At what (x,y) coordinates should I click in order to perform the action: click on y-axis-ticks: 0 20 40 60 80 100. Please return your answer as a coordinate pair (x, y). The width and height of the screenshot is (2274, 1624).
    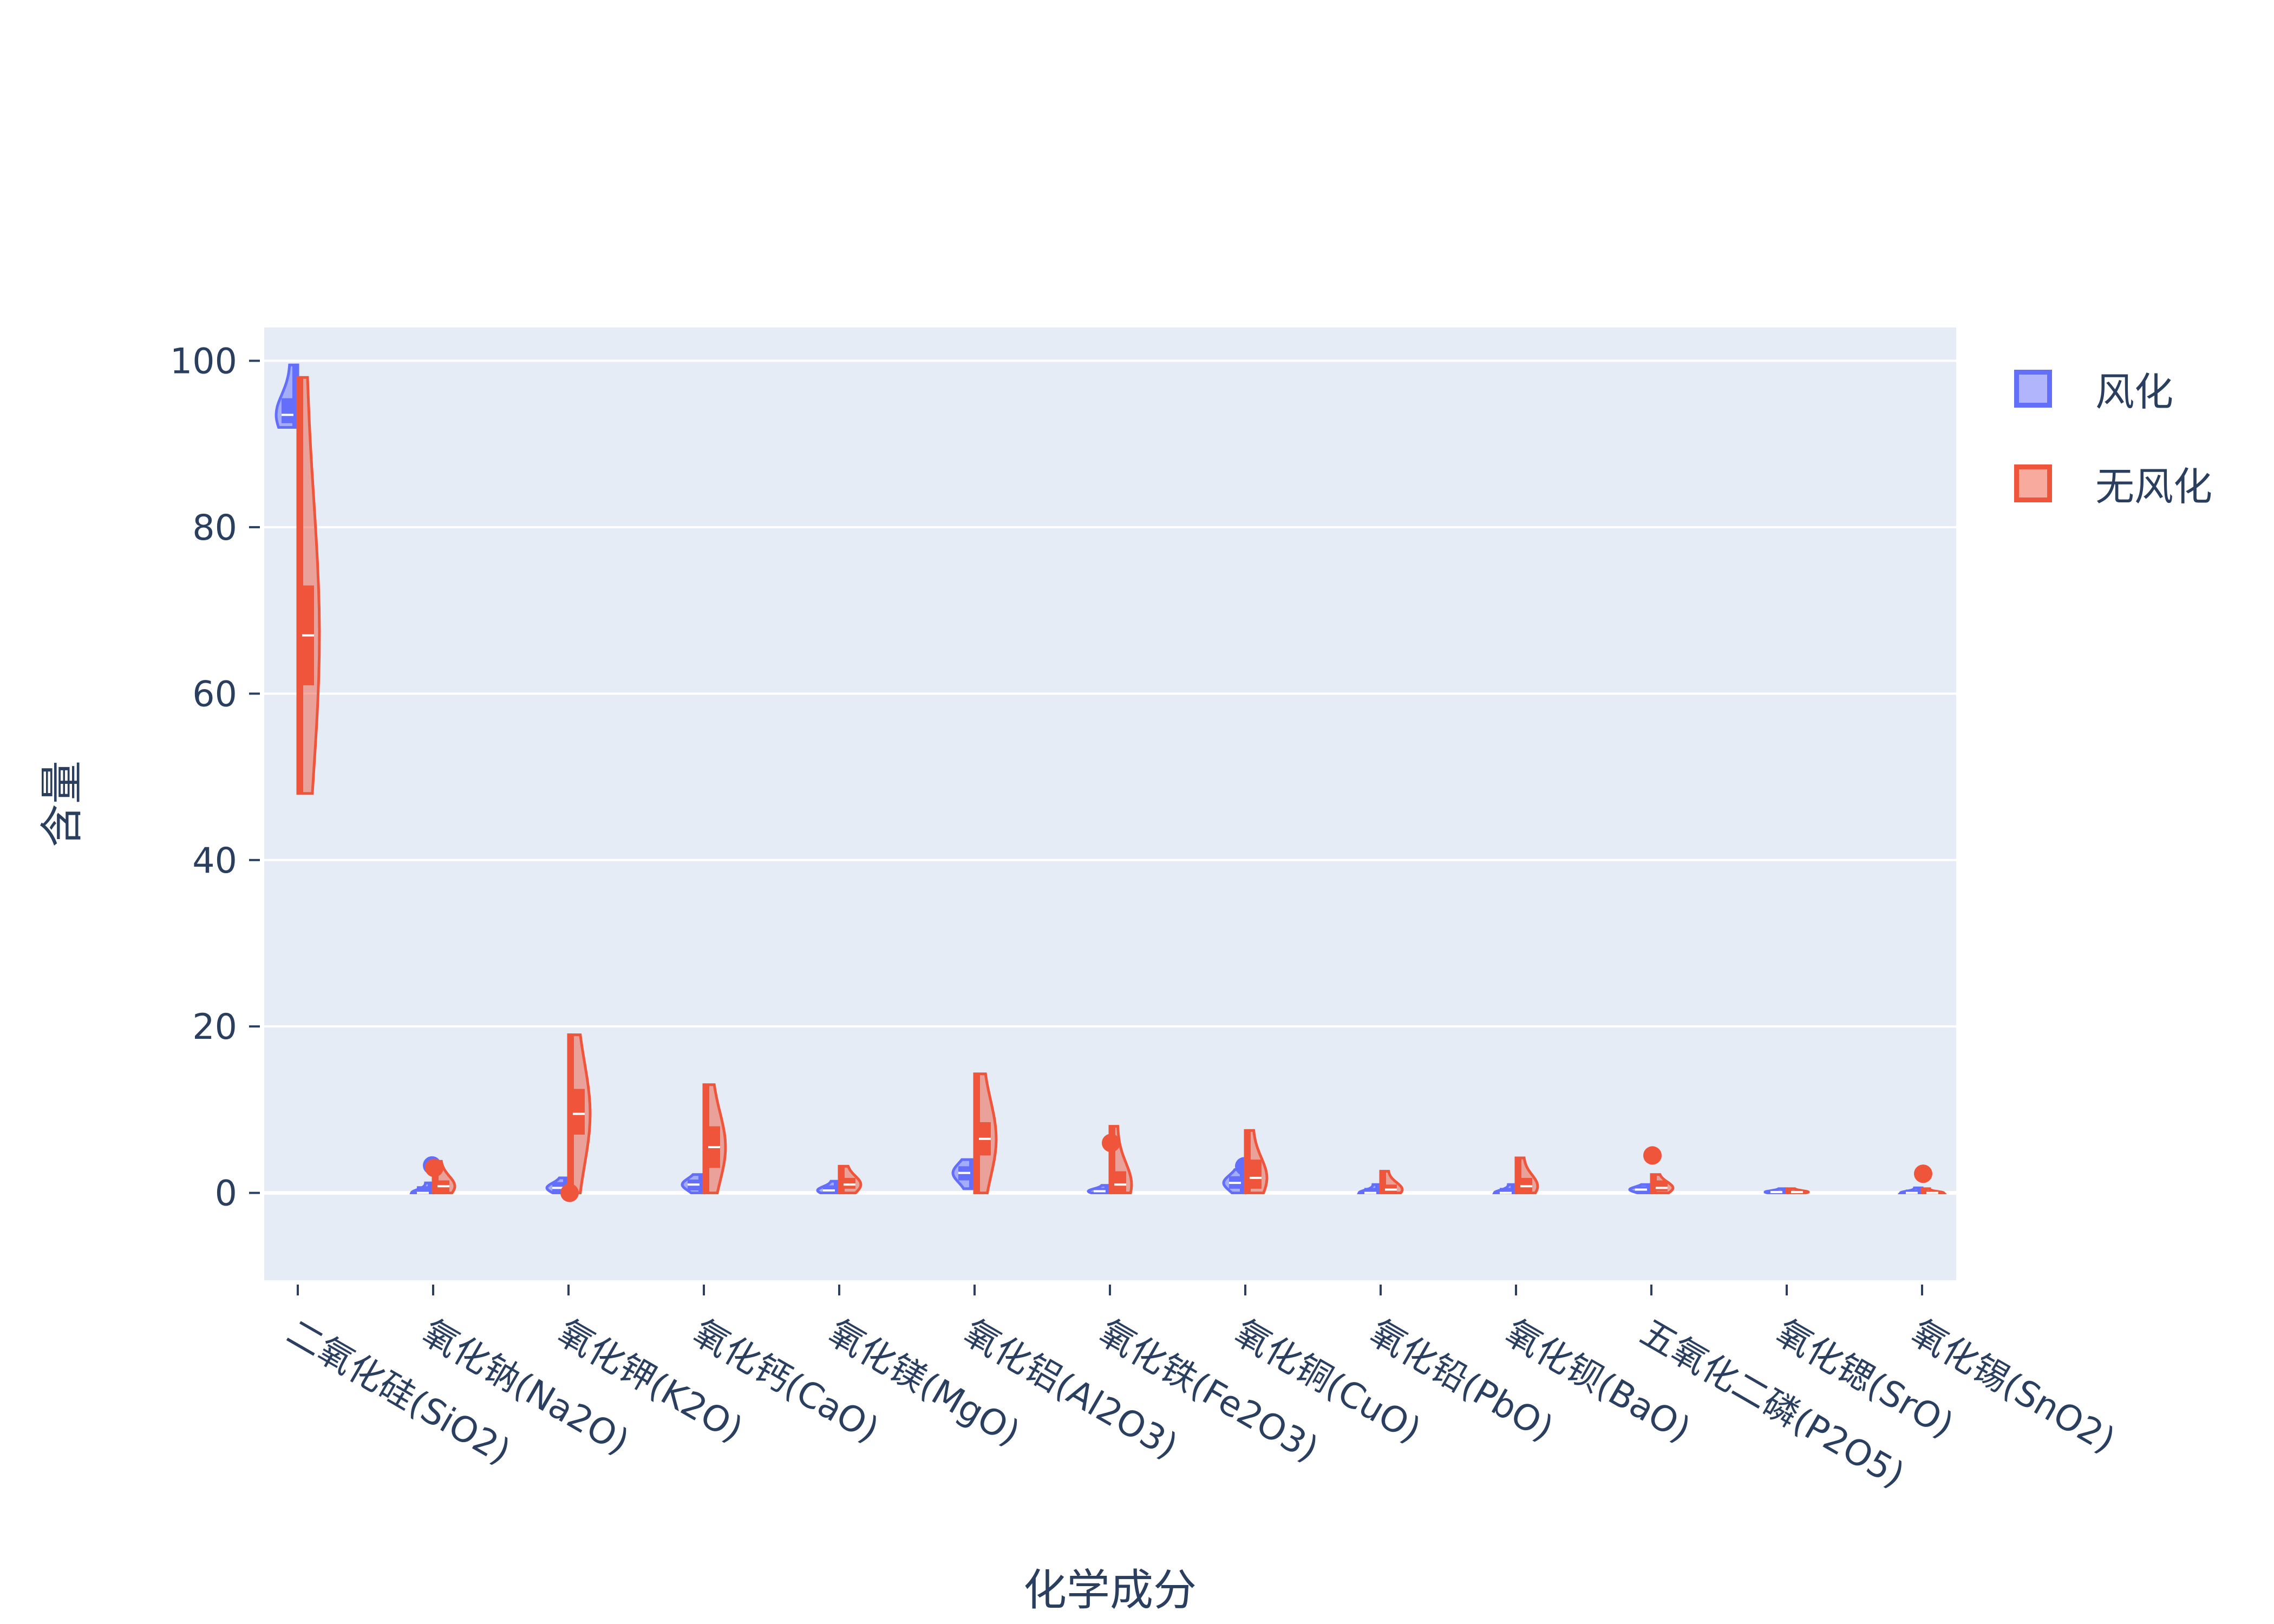
    Looking at the image, I should click on (215, 777).